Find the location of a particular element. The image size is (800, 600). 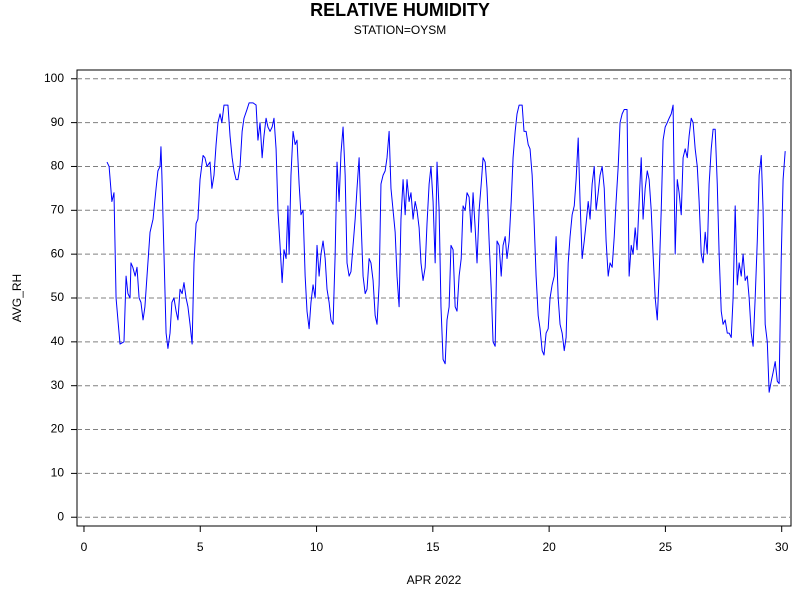

y-tick-label: 20 is located at coordinates (58, 429).